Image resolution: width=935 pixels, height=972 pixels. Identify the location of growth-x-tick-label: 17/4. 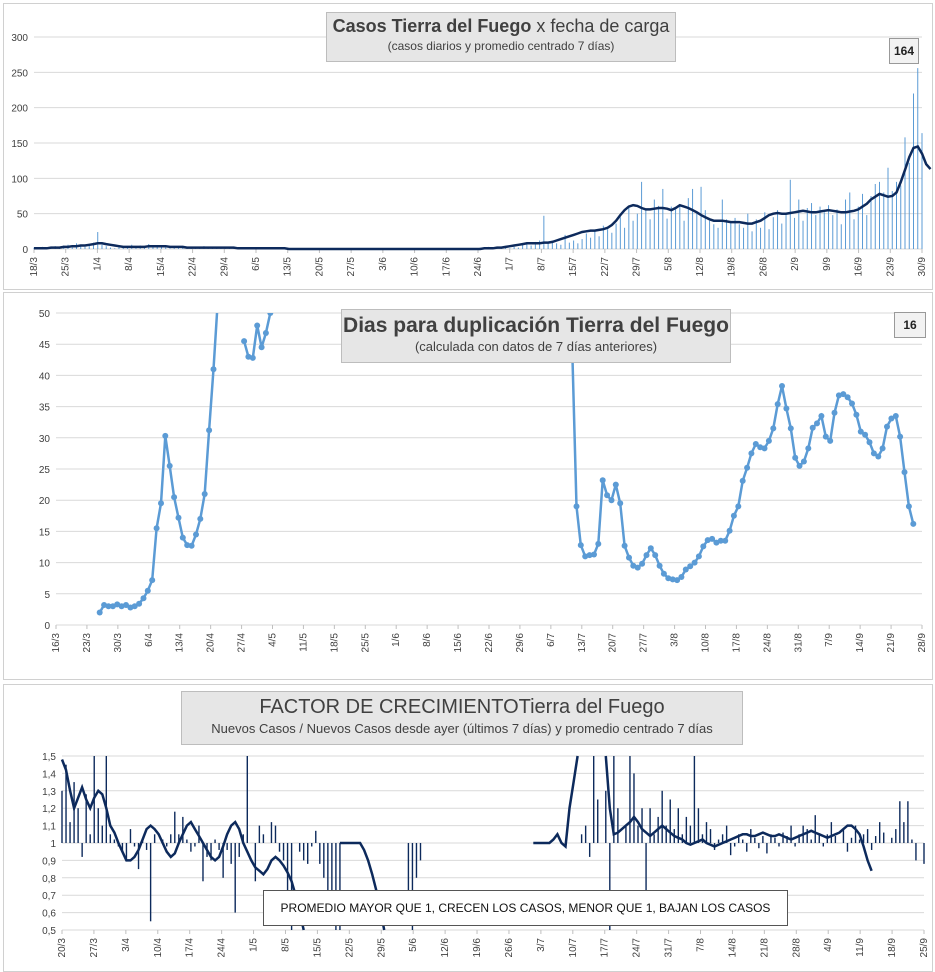
(190, 948).